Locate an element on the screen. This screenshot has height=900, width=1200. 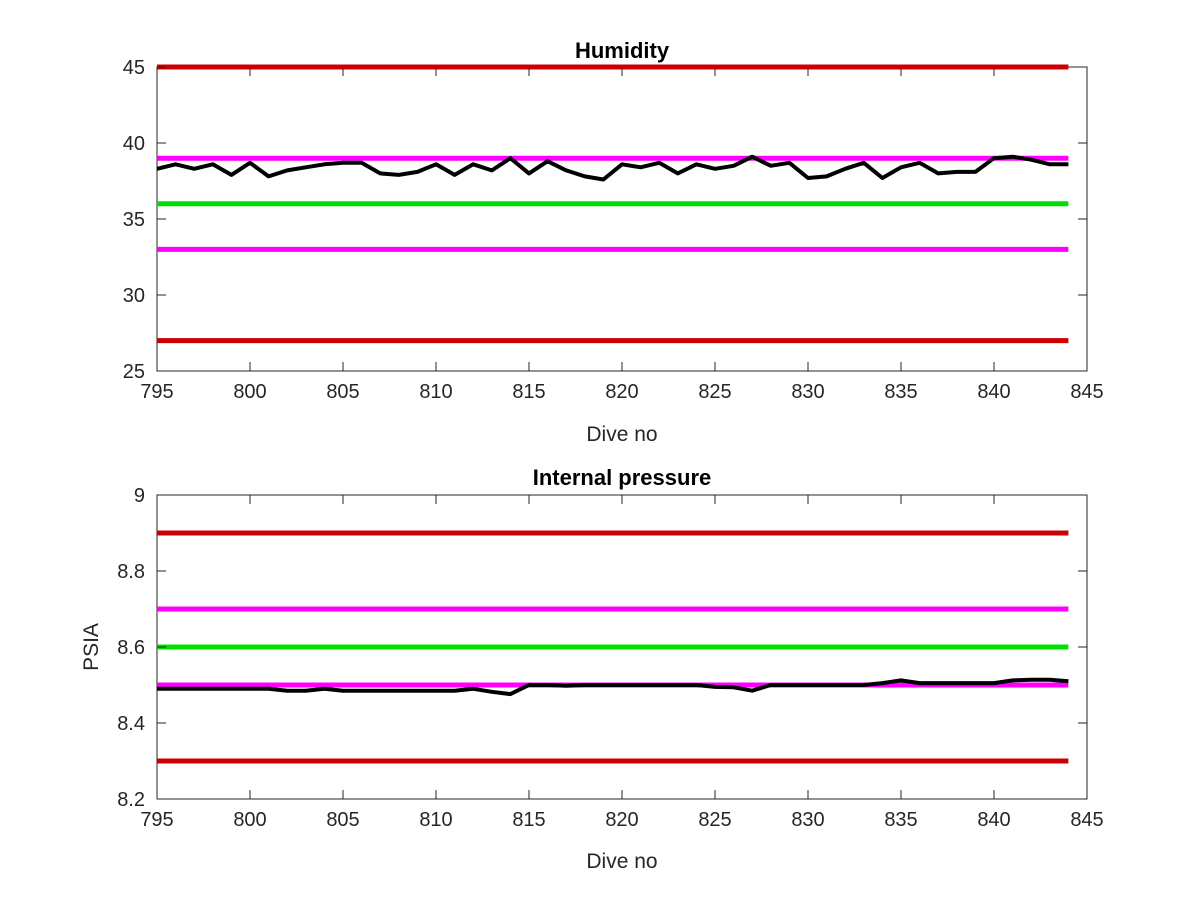
humidity-x-tick-label: 820 is located at coordinates (621, 392).